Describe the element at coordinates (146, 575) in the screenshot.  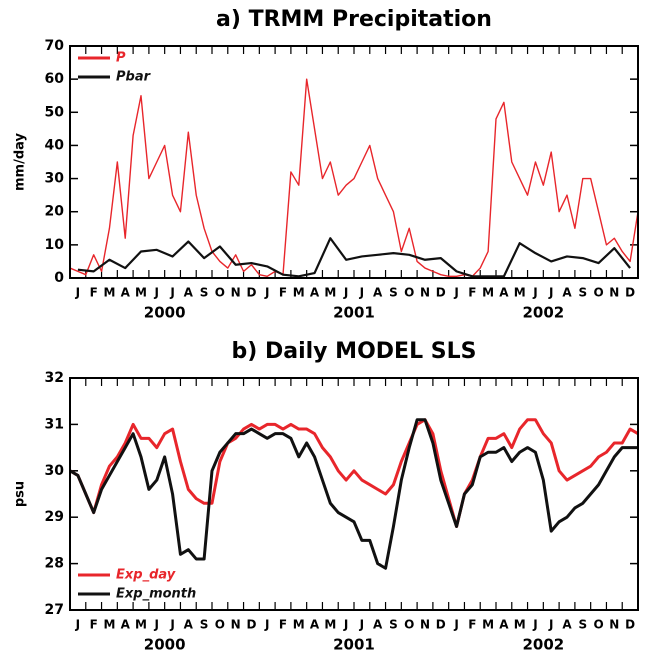
I see `legend-label: Exp_day` at that location.